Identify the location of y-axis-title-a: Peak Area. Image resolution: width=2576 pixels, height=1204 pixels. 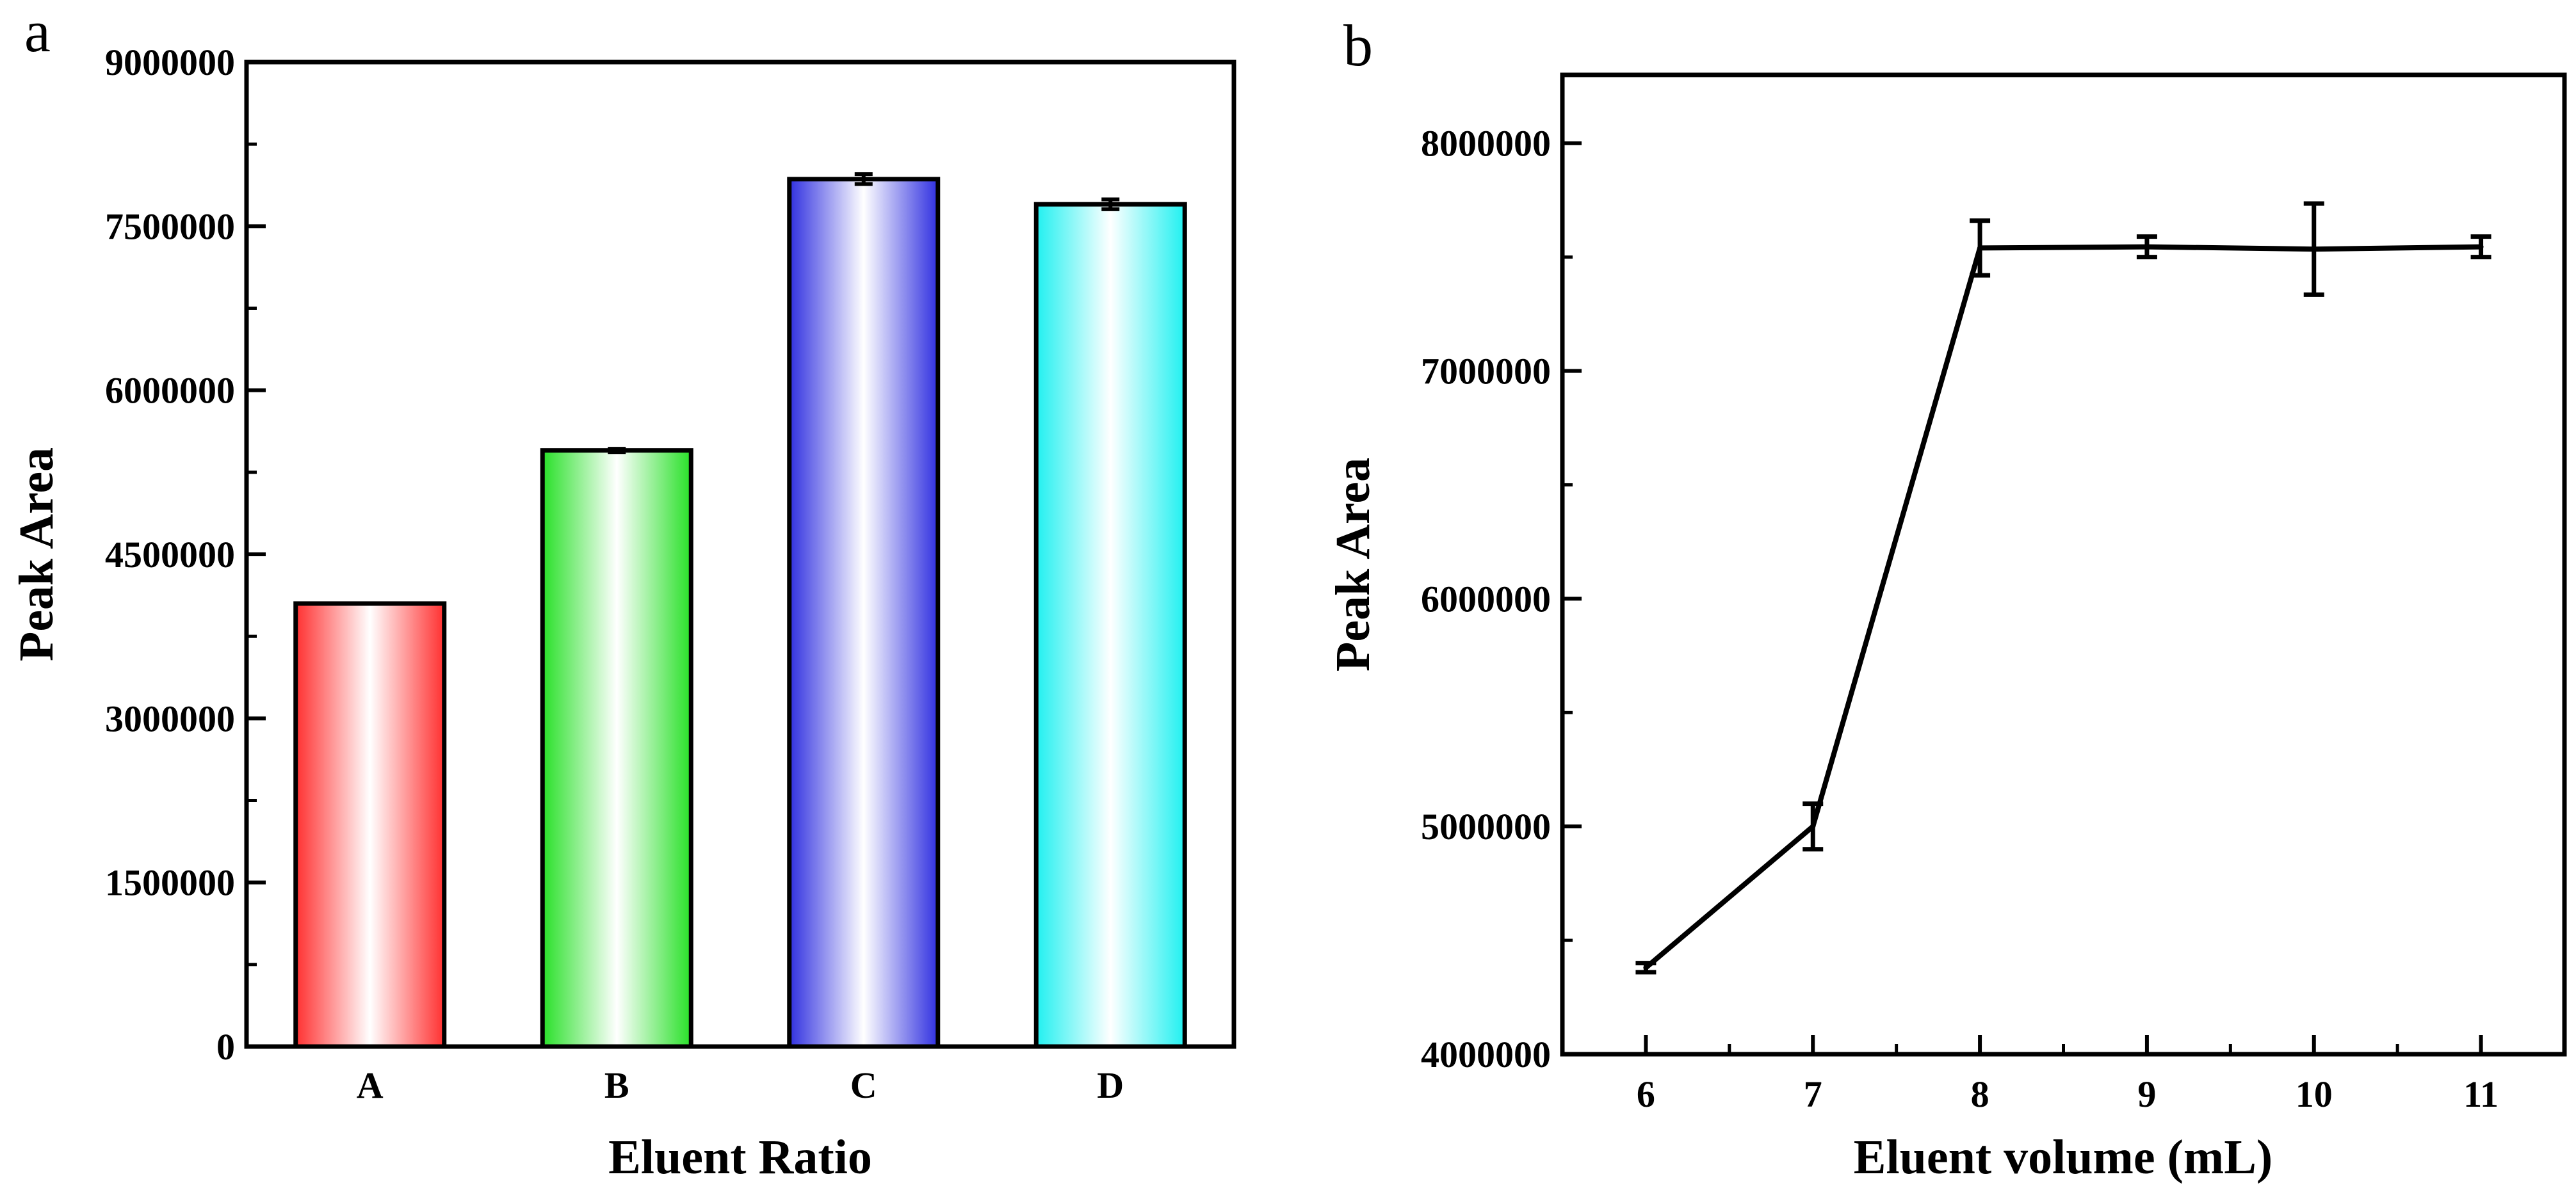
(36, 554).